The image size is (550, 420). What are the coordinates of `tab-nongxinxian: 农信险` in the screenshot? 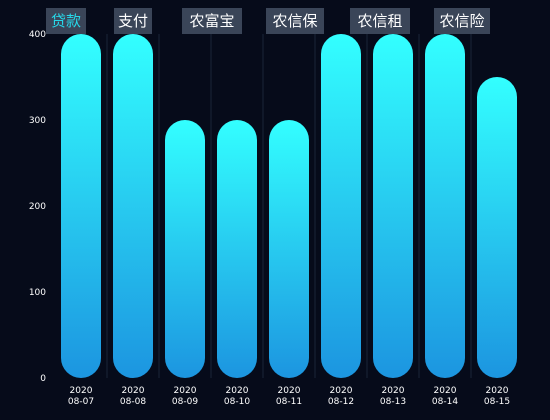 It's located at (462, 21).